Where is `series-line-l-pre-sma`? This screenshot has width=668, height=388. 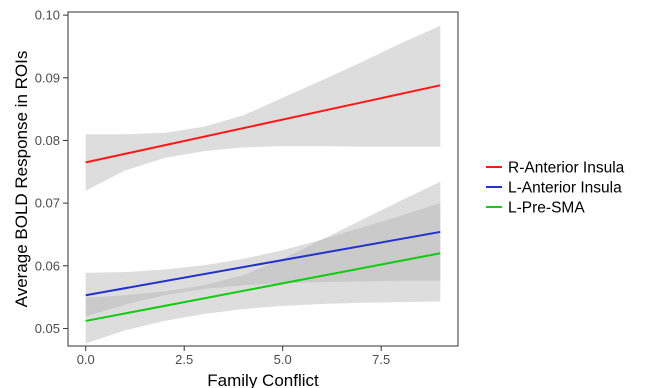 series-line-l-pre-sma is located at coordinates (263, 287).